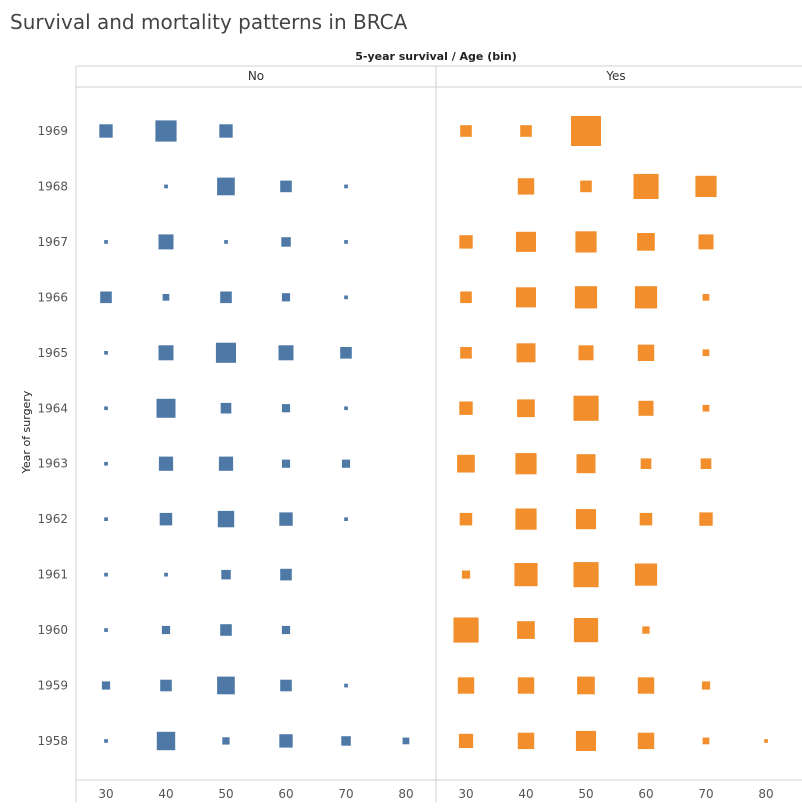 The width and height of the screenshot is (802, 812). I want to click on x-tick-labels: 30 40 50 60 70 80 30 40 50 60 70 80, so click(435, 794).